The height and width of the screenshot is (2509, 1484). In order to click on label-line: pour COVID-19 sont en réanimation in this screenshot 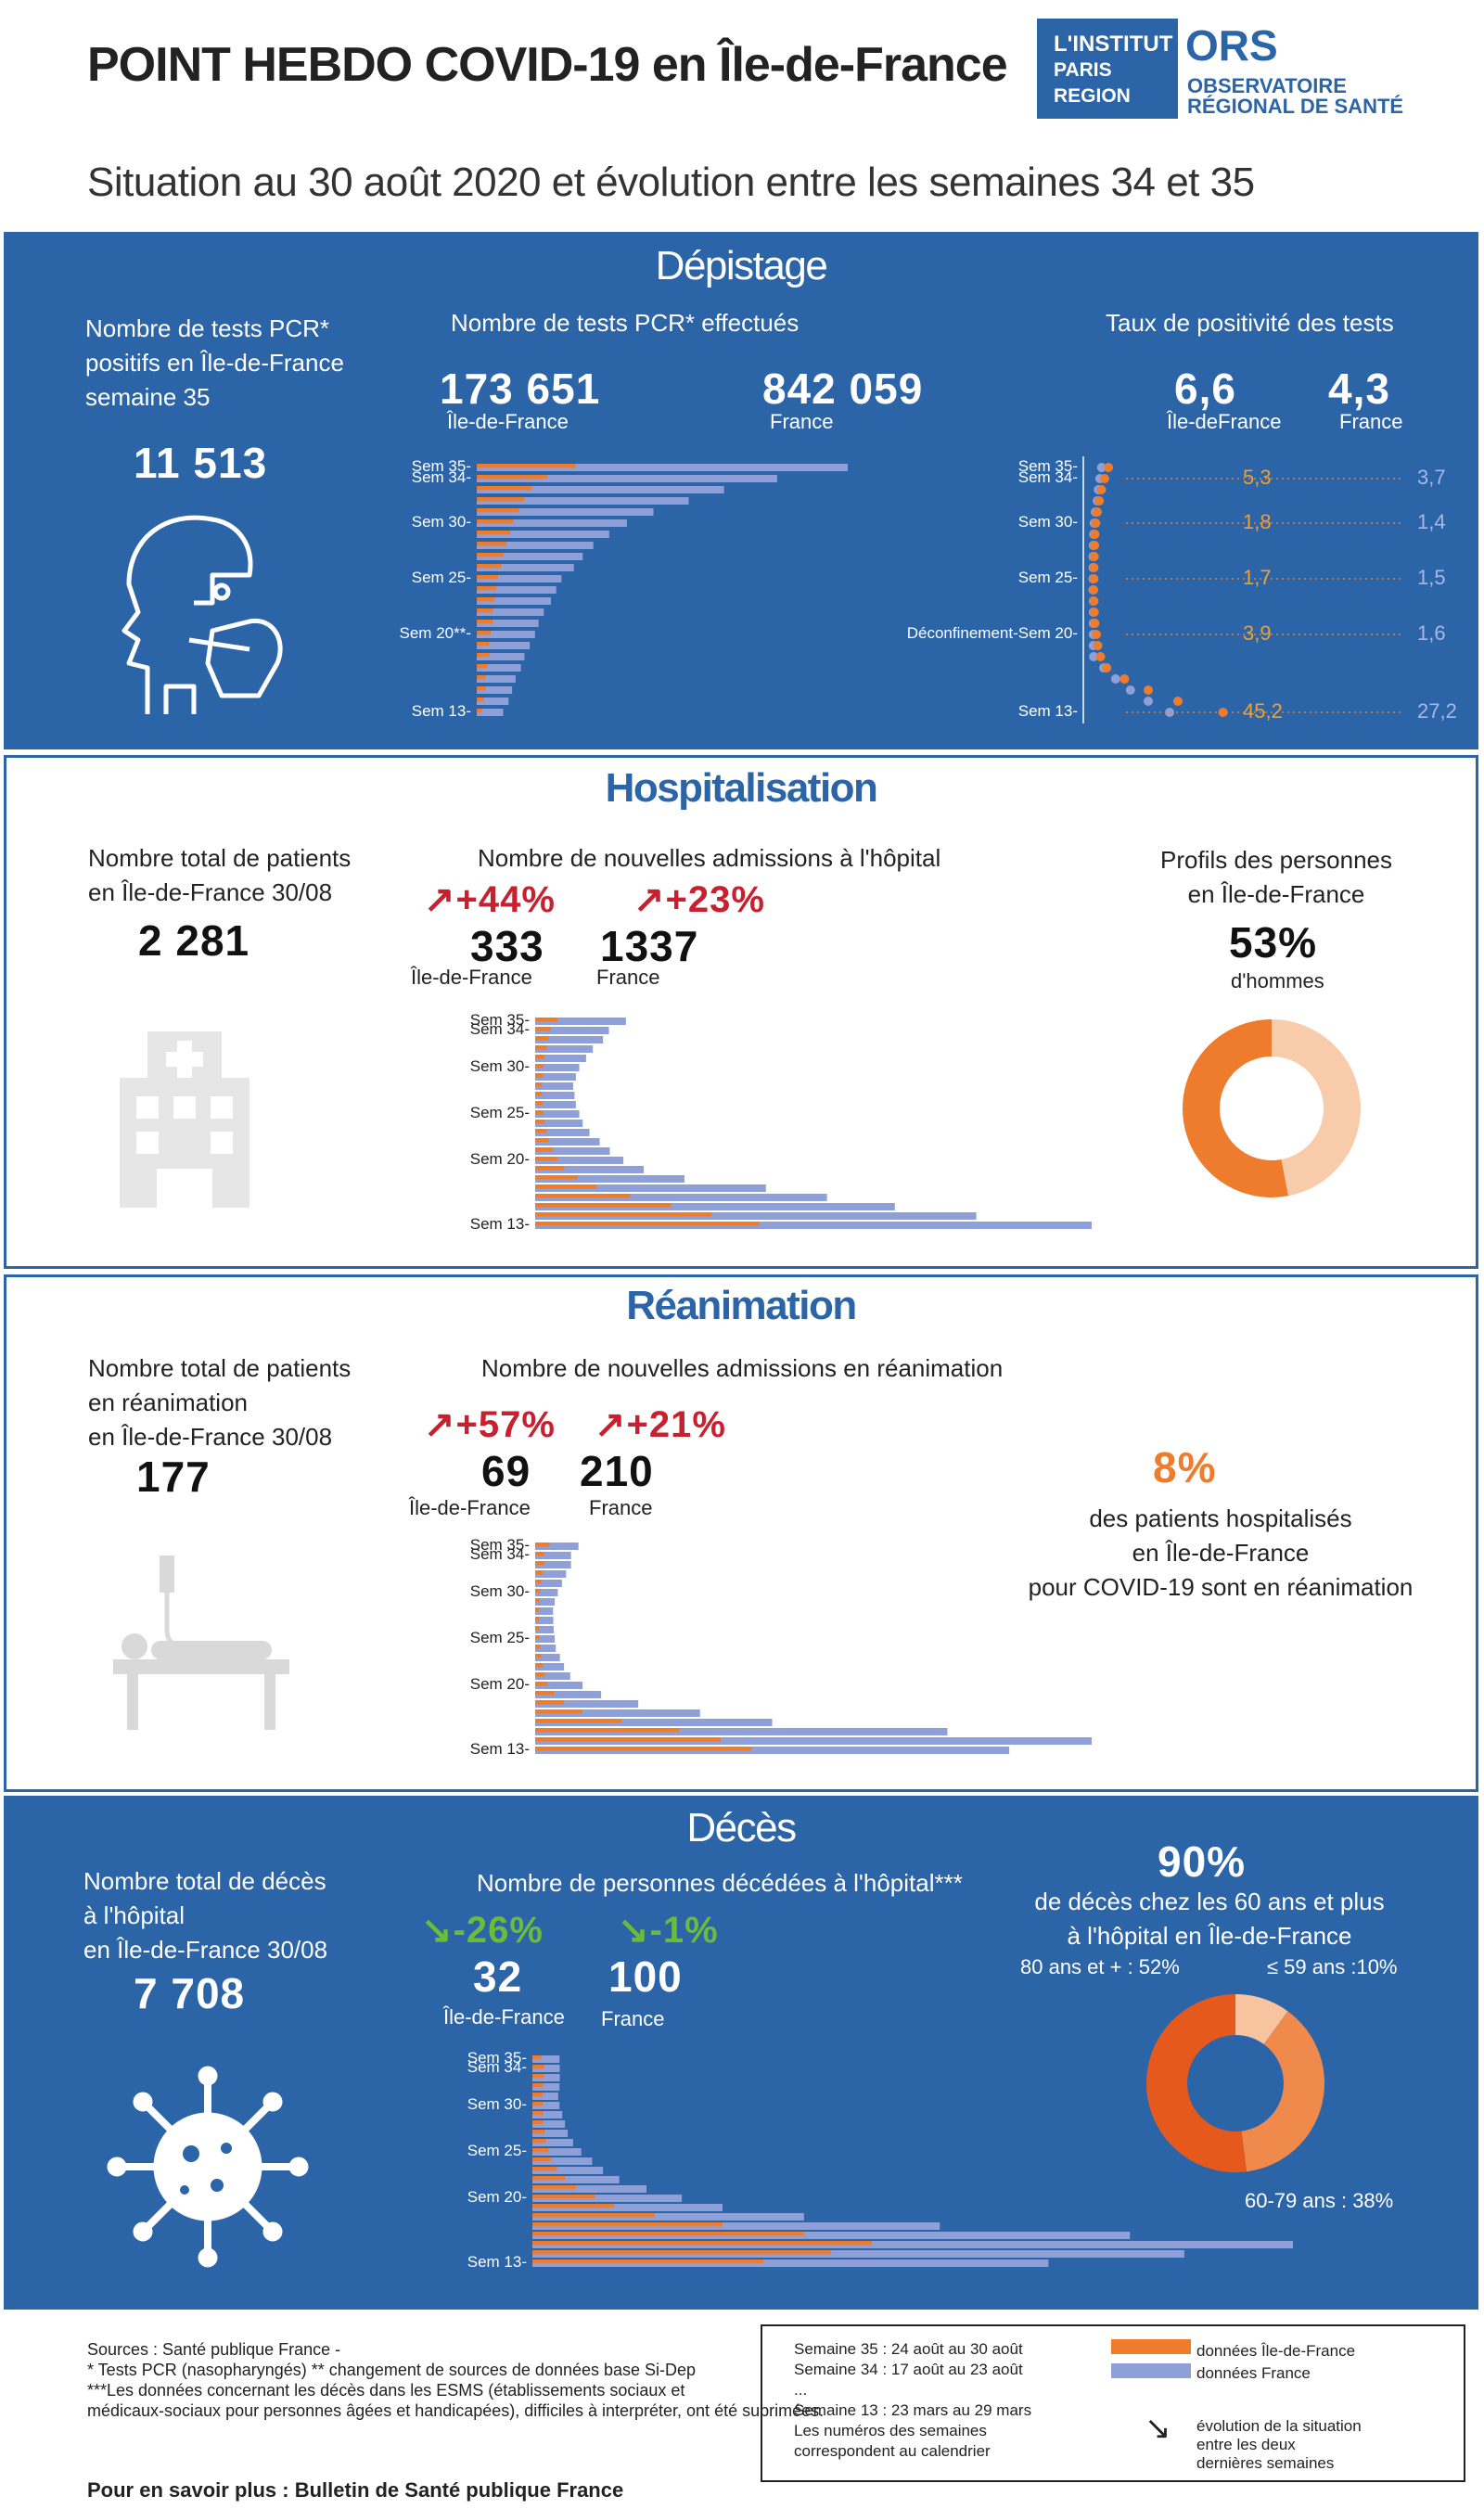, I will do `click(1221, 1587)`.